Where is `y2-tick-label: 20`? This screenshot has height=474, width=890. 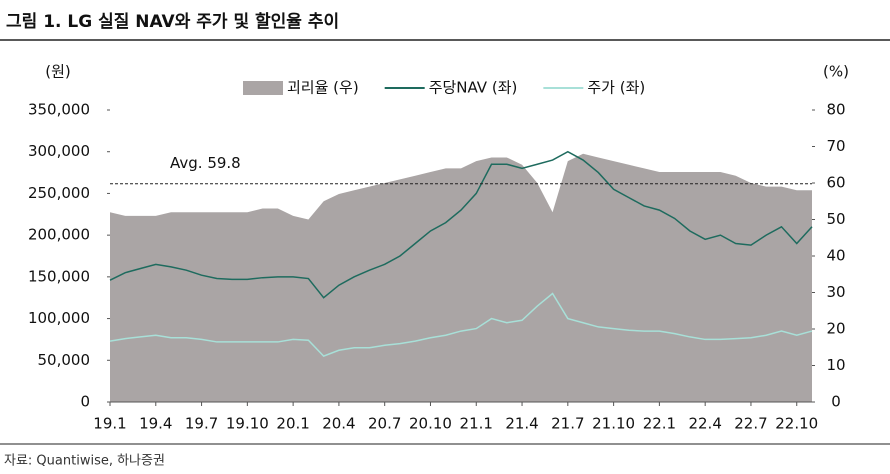 y2-tick-label: 20 is located at coordinates (835, 329).